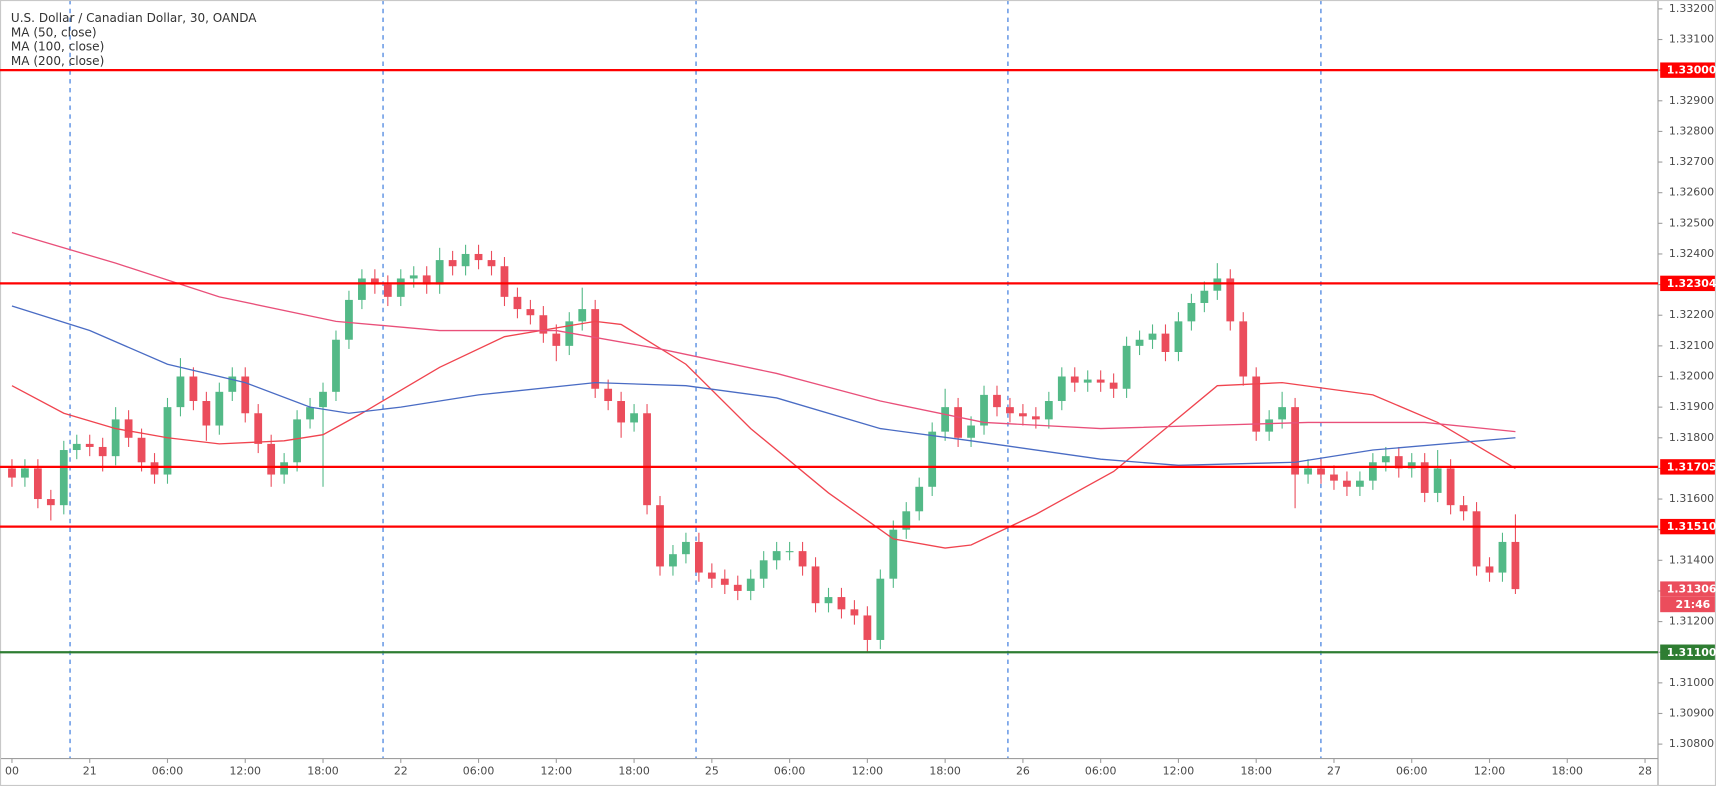 This screenshot has width=1716, height=786. I want to click on y-tick-label: 1.32600, so click(1691, 192).